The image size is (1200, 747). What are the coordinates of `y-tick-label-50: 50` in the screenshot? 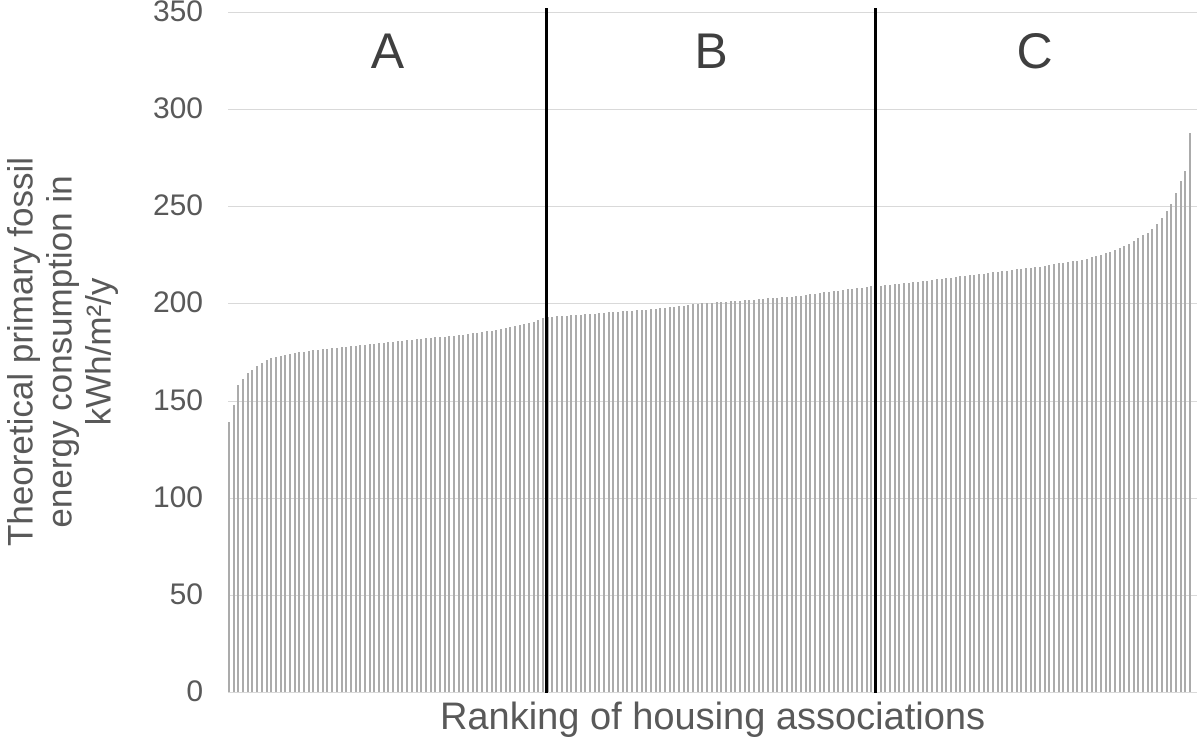 It's located at (186, 594).